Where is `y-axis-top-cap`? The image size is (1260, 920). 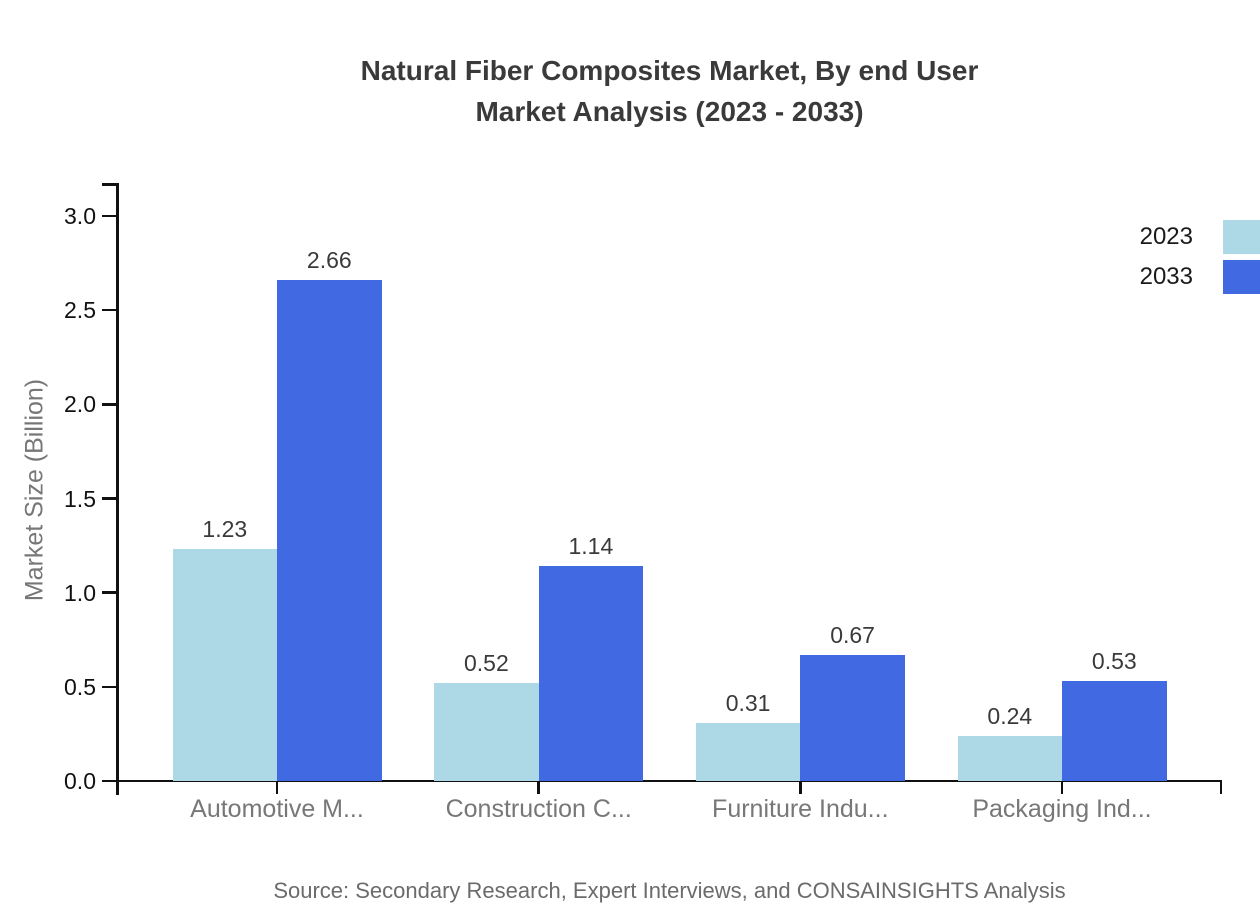 y-axis-top-cap is located at coordinates (109, 184).